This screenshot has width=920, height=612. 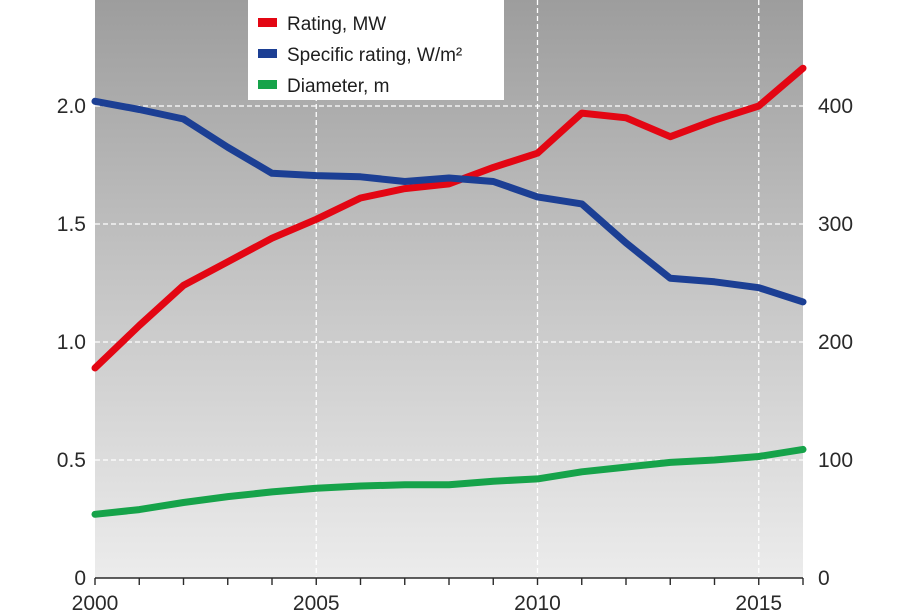 I want to click on y-left-tick-label-1: 0.5, so click(x=71, y=460).